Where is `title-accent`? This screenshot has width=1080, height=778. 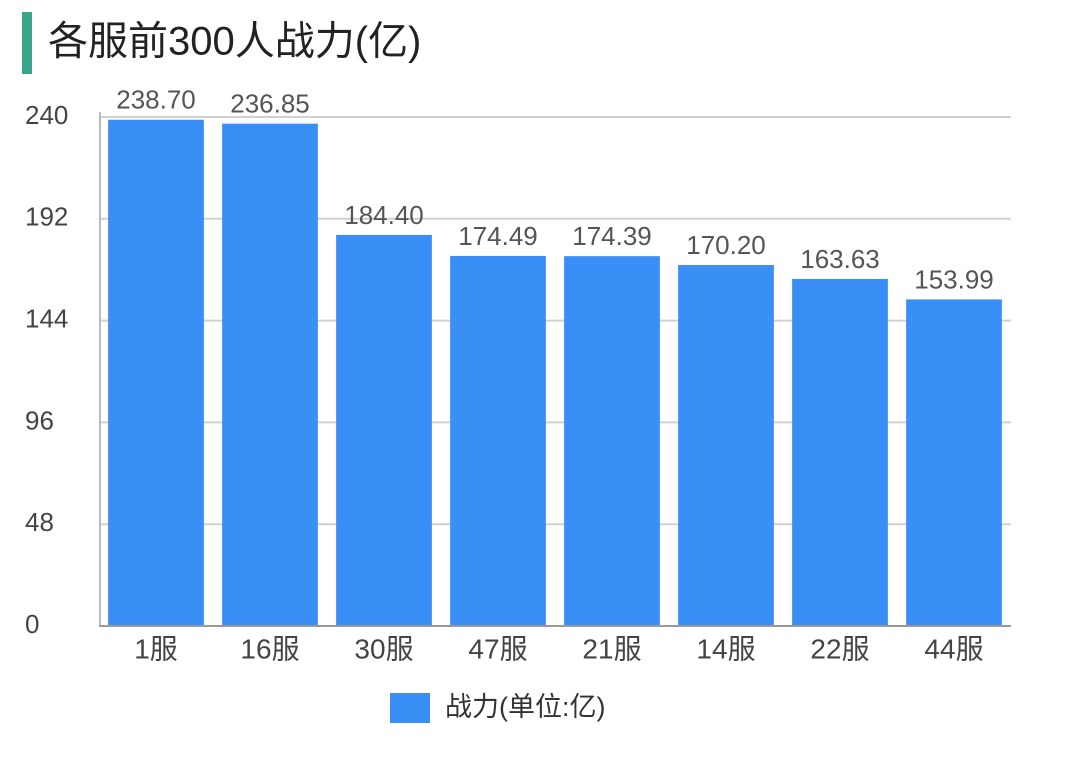
title-accent is located at coordinates (27, 43).